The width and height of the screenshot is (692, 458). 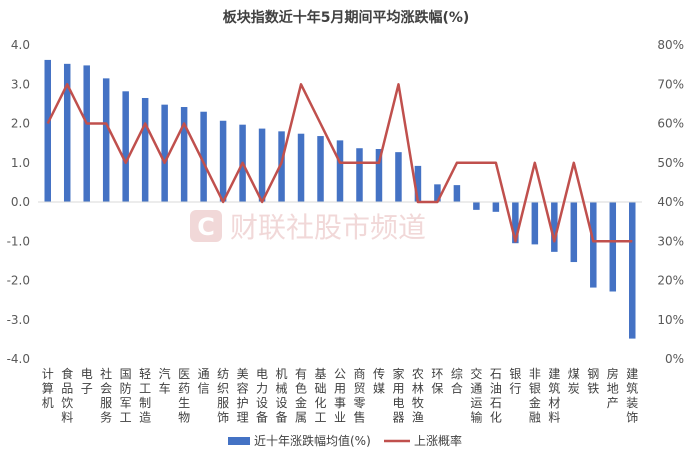 I want to click on category-label: 电力设备, so click(x=262, y=396).